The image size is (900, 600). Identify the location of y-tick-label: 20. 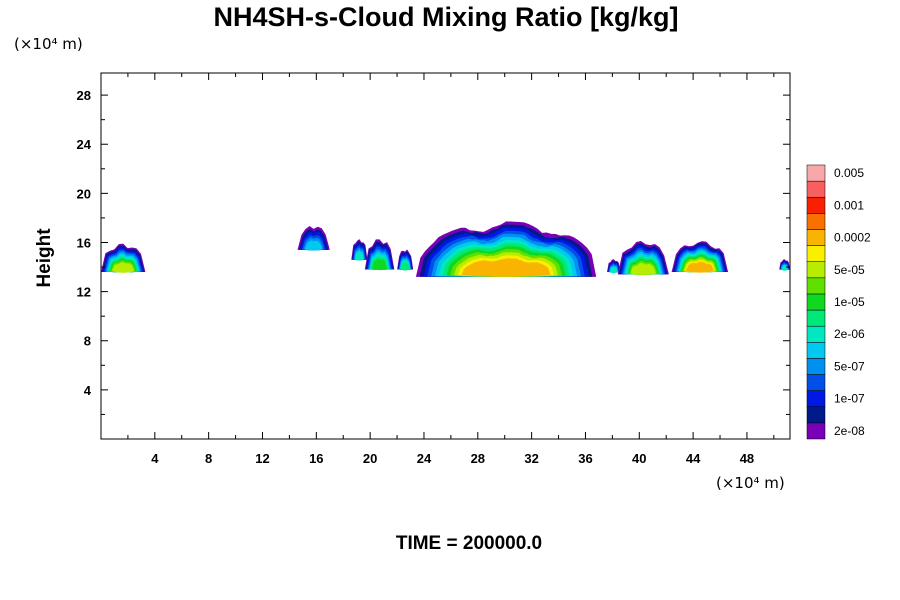
(84, 193).